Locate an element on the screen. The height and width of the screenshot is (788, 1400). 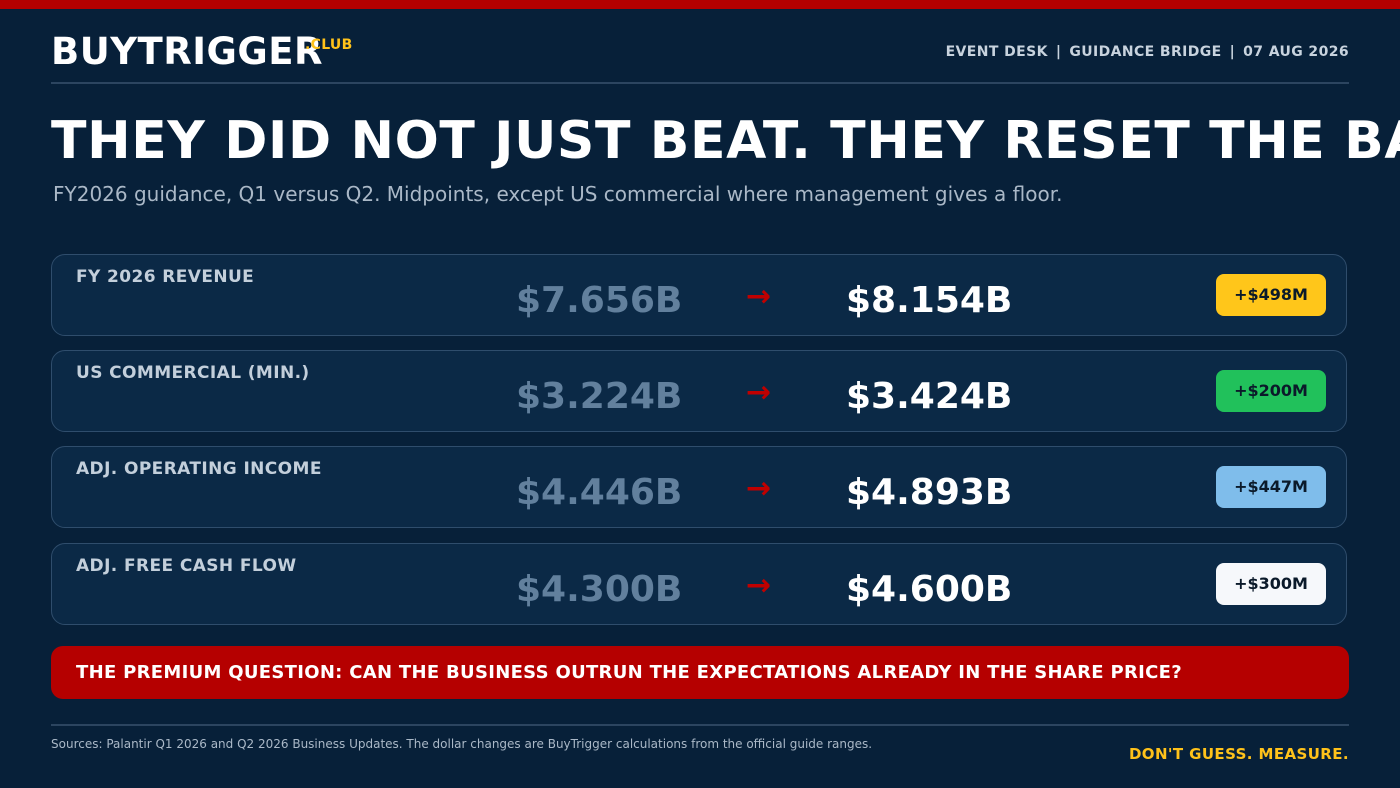
metric-new-value: $8.154B is located at coordinates (929, 300).